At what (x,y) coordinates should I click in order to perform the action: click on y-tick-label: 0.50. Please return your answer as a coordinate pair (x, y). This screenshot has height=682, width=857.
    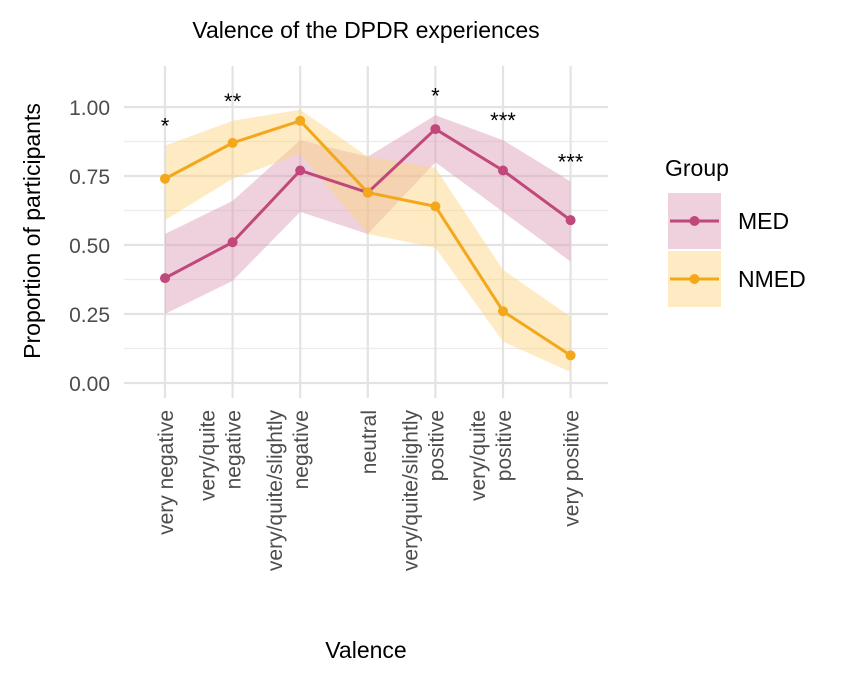
    Looking at the image, I should click on (89, 246).